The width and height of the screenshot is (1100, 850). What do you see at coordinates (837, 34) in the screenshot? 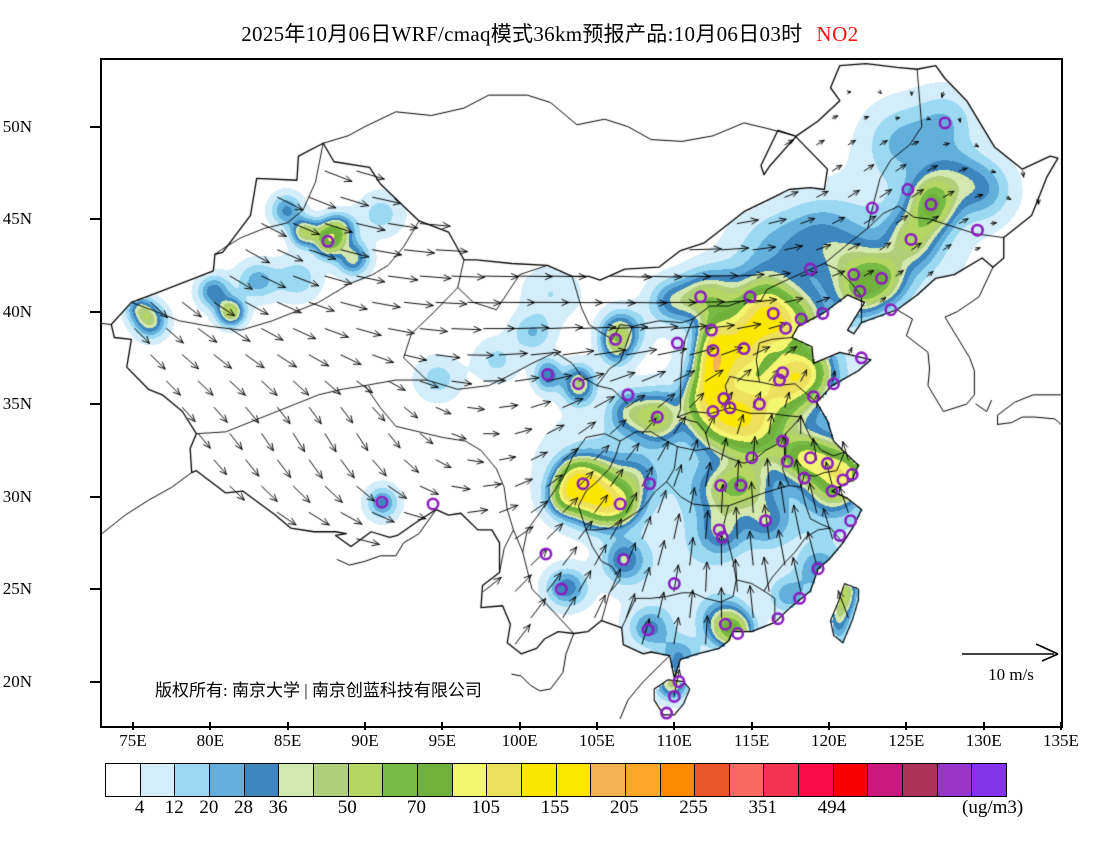
I see `title-species-label: NO2` at bounding box center [837, 34].